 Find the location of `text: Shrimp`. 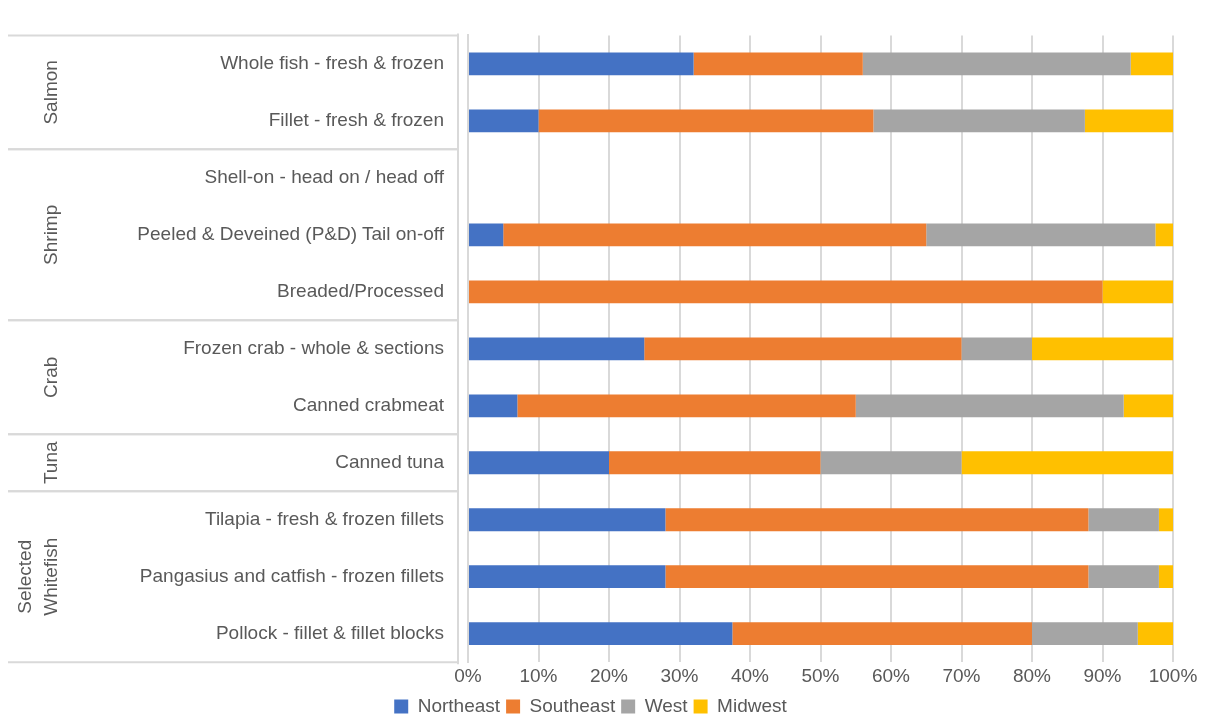

text: Shrimp is located at coordinates (51, 234).